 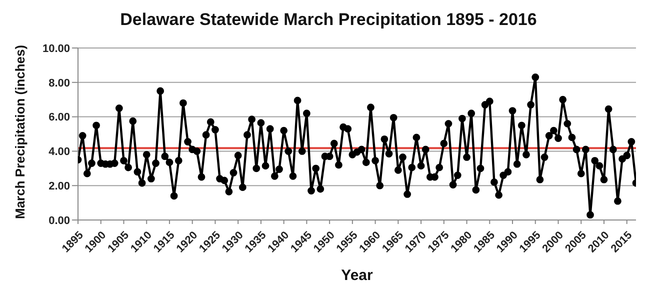 What do you see at coordinates (328, 20) in the screenshot?
I see `chart-title: Delaware Statewide March Precipitation 1895 - 2016` at bounding box center [328, 20].